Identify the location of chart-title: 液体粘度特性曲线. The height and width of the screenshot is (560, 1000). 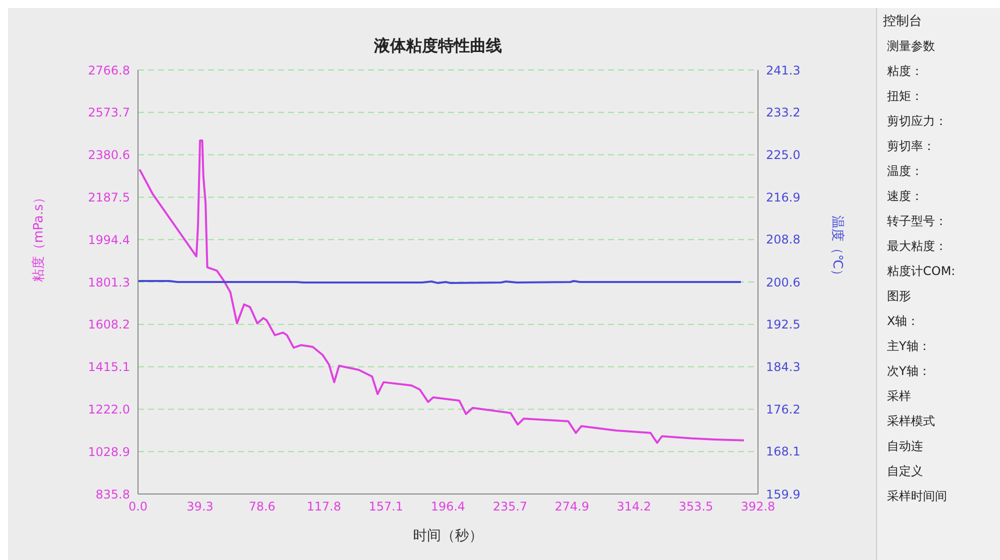
(438, 46).